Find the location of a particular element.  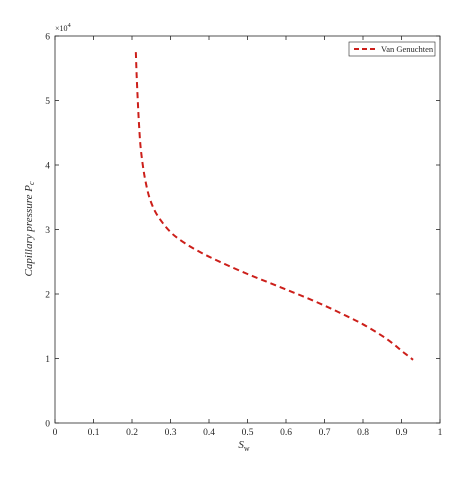

x-axis-label-main: S is located at coordinates (241, 445).